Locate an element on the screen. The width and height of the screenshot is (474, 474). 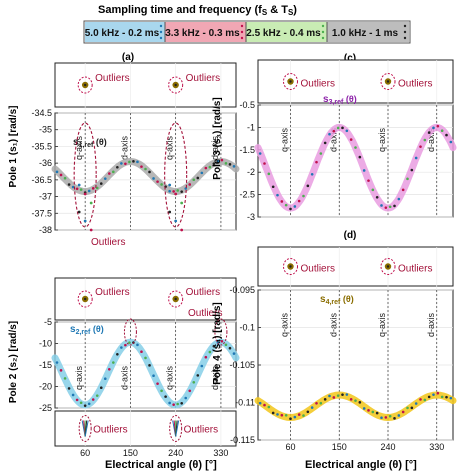
panel-title: (c) is located at coordinates (350, 58).